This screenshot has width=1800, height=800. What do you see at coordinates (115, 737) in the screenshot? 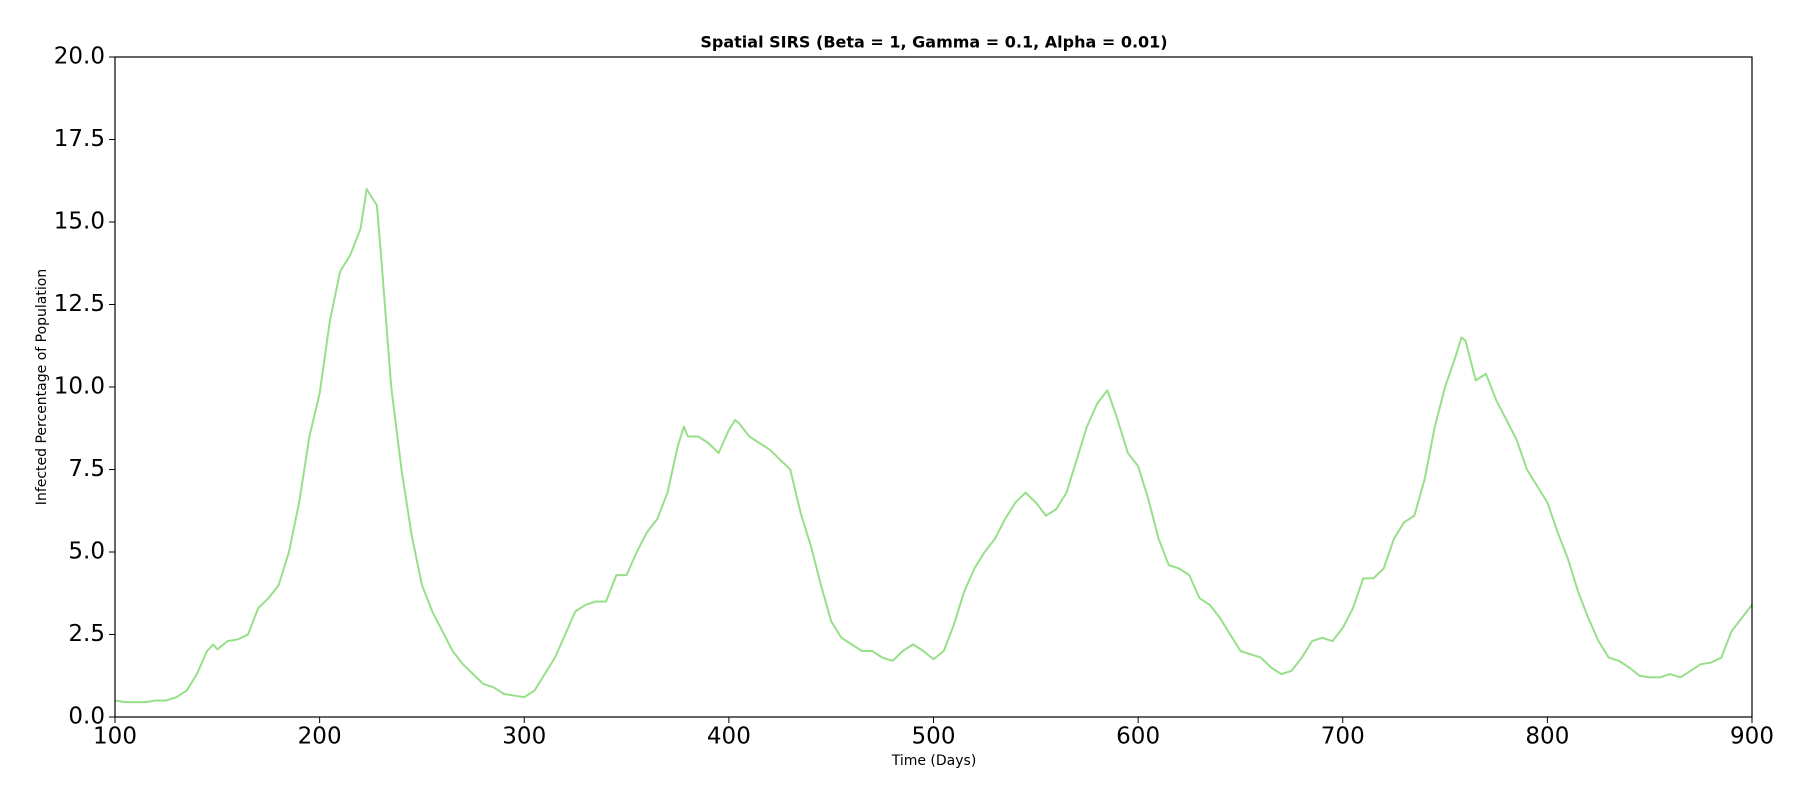
I see `x-tick-label: 100` at bounding box center [115, 737].